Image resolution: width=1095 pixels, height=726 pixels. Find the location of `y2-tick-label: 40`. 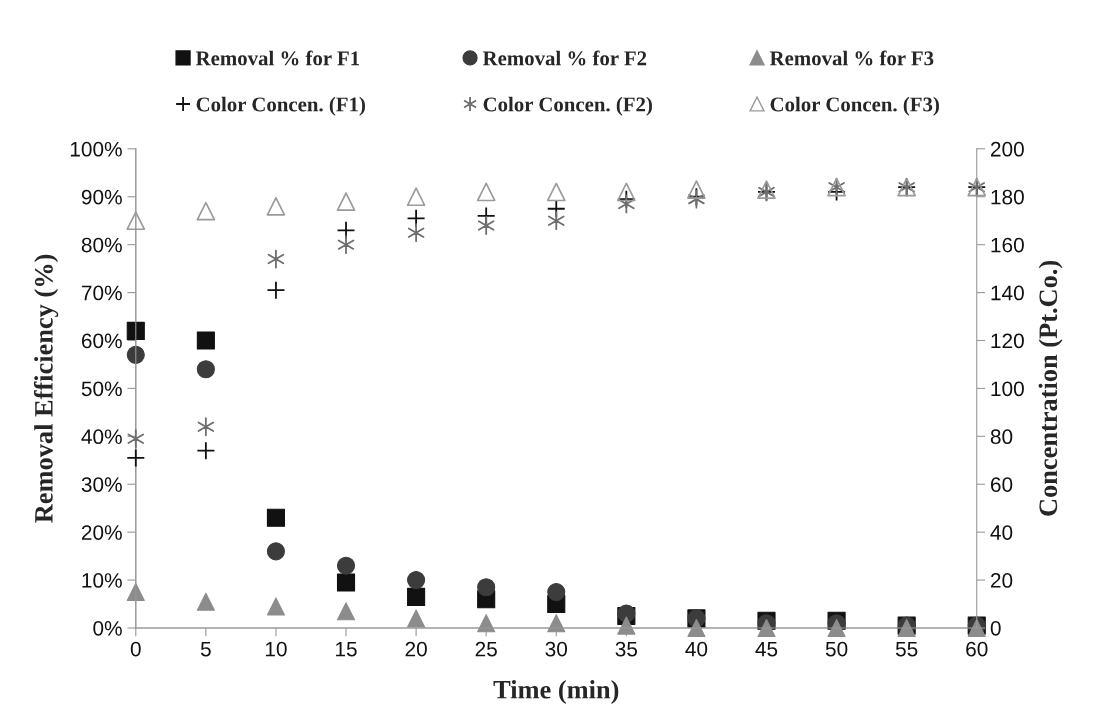

y2-tick-label: 40 is located at coordinates (1001, 532).